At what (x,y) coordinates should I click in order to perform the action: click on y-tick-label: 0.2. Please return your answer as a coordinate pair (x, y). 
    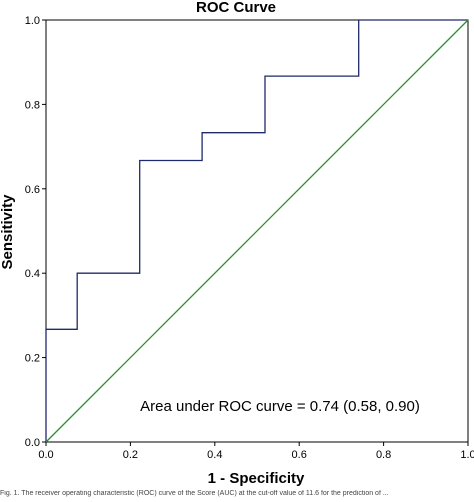
    Looking at the image, I should click on (32, 359).